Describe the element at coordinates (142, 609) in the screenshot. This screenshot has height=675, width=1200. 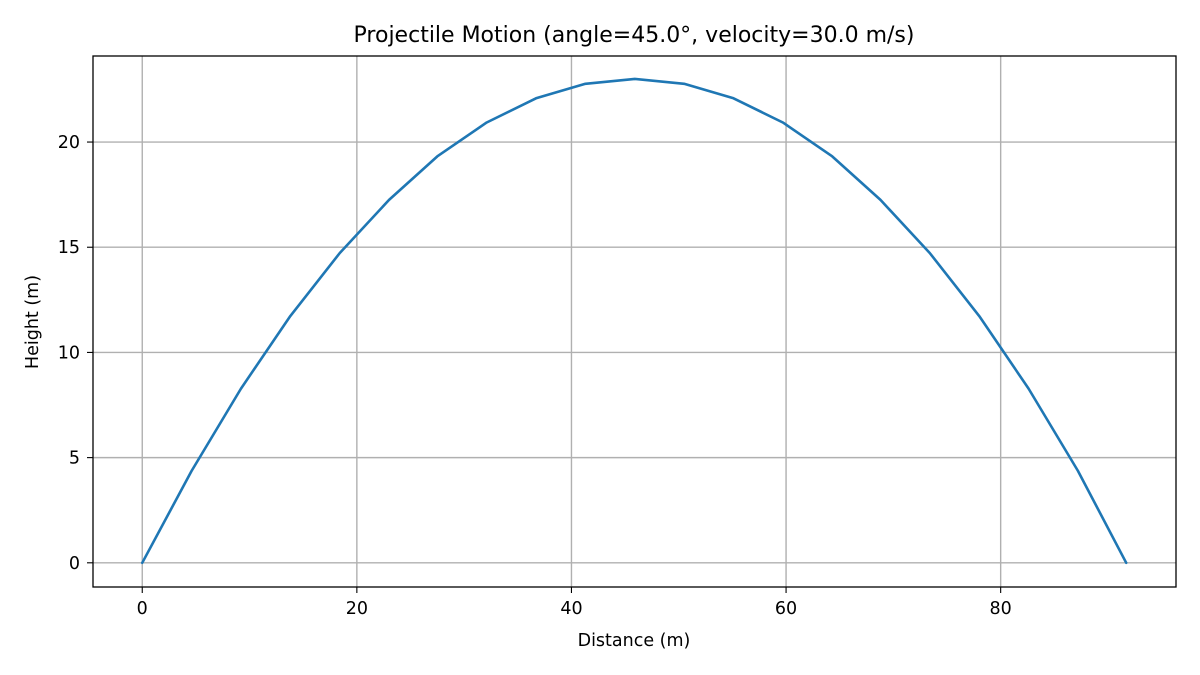
I see `x-tick-label: 0` at that location.